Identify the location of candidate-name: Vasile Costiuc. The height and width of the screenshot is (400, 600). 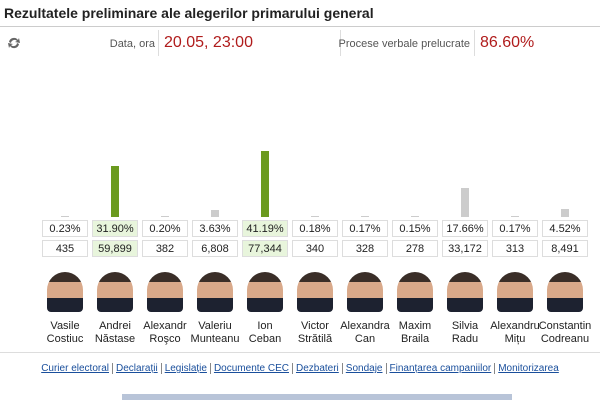
(65, 333).